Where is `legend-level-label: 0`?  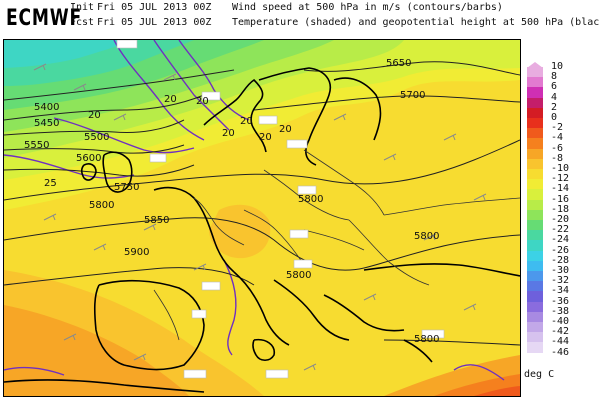 legend-level-label: 0 is located at coordinates (554, 117).